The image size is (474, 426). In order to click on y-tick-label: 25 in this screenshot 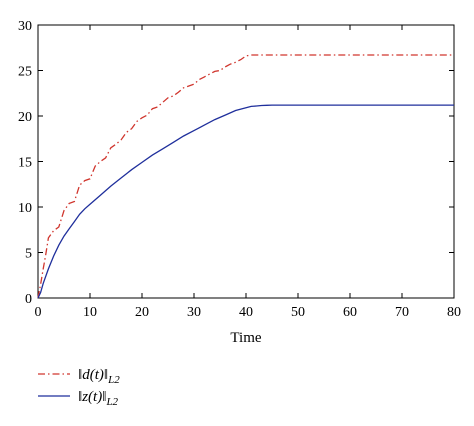, I will do `click(25, 72)`.